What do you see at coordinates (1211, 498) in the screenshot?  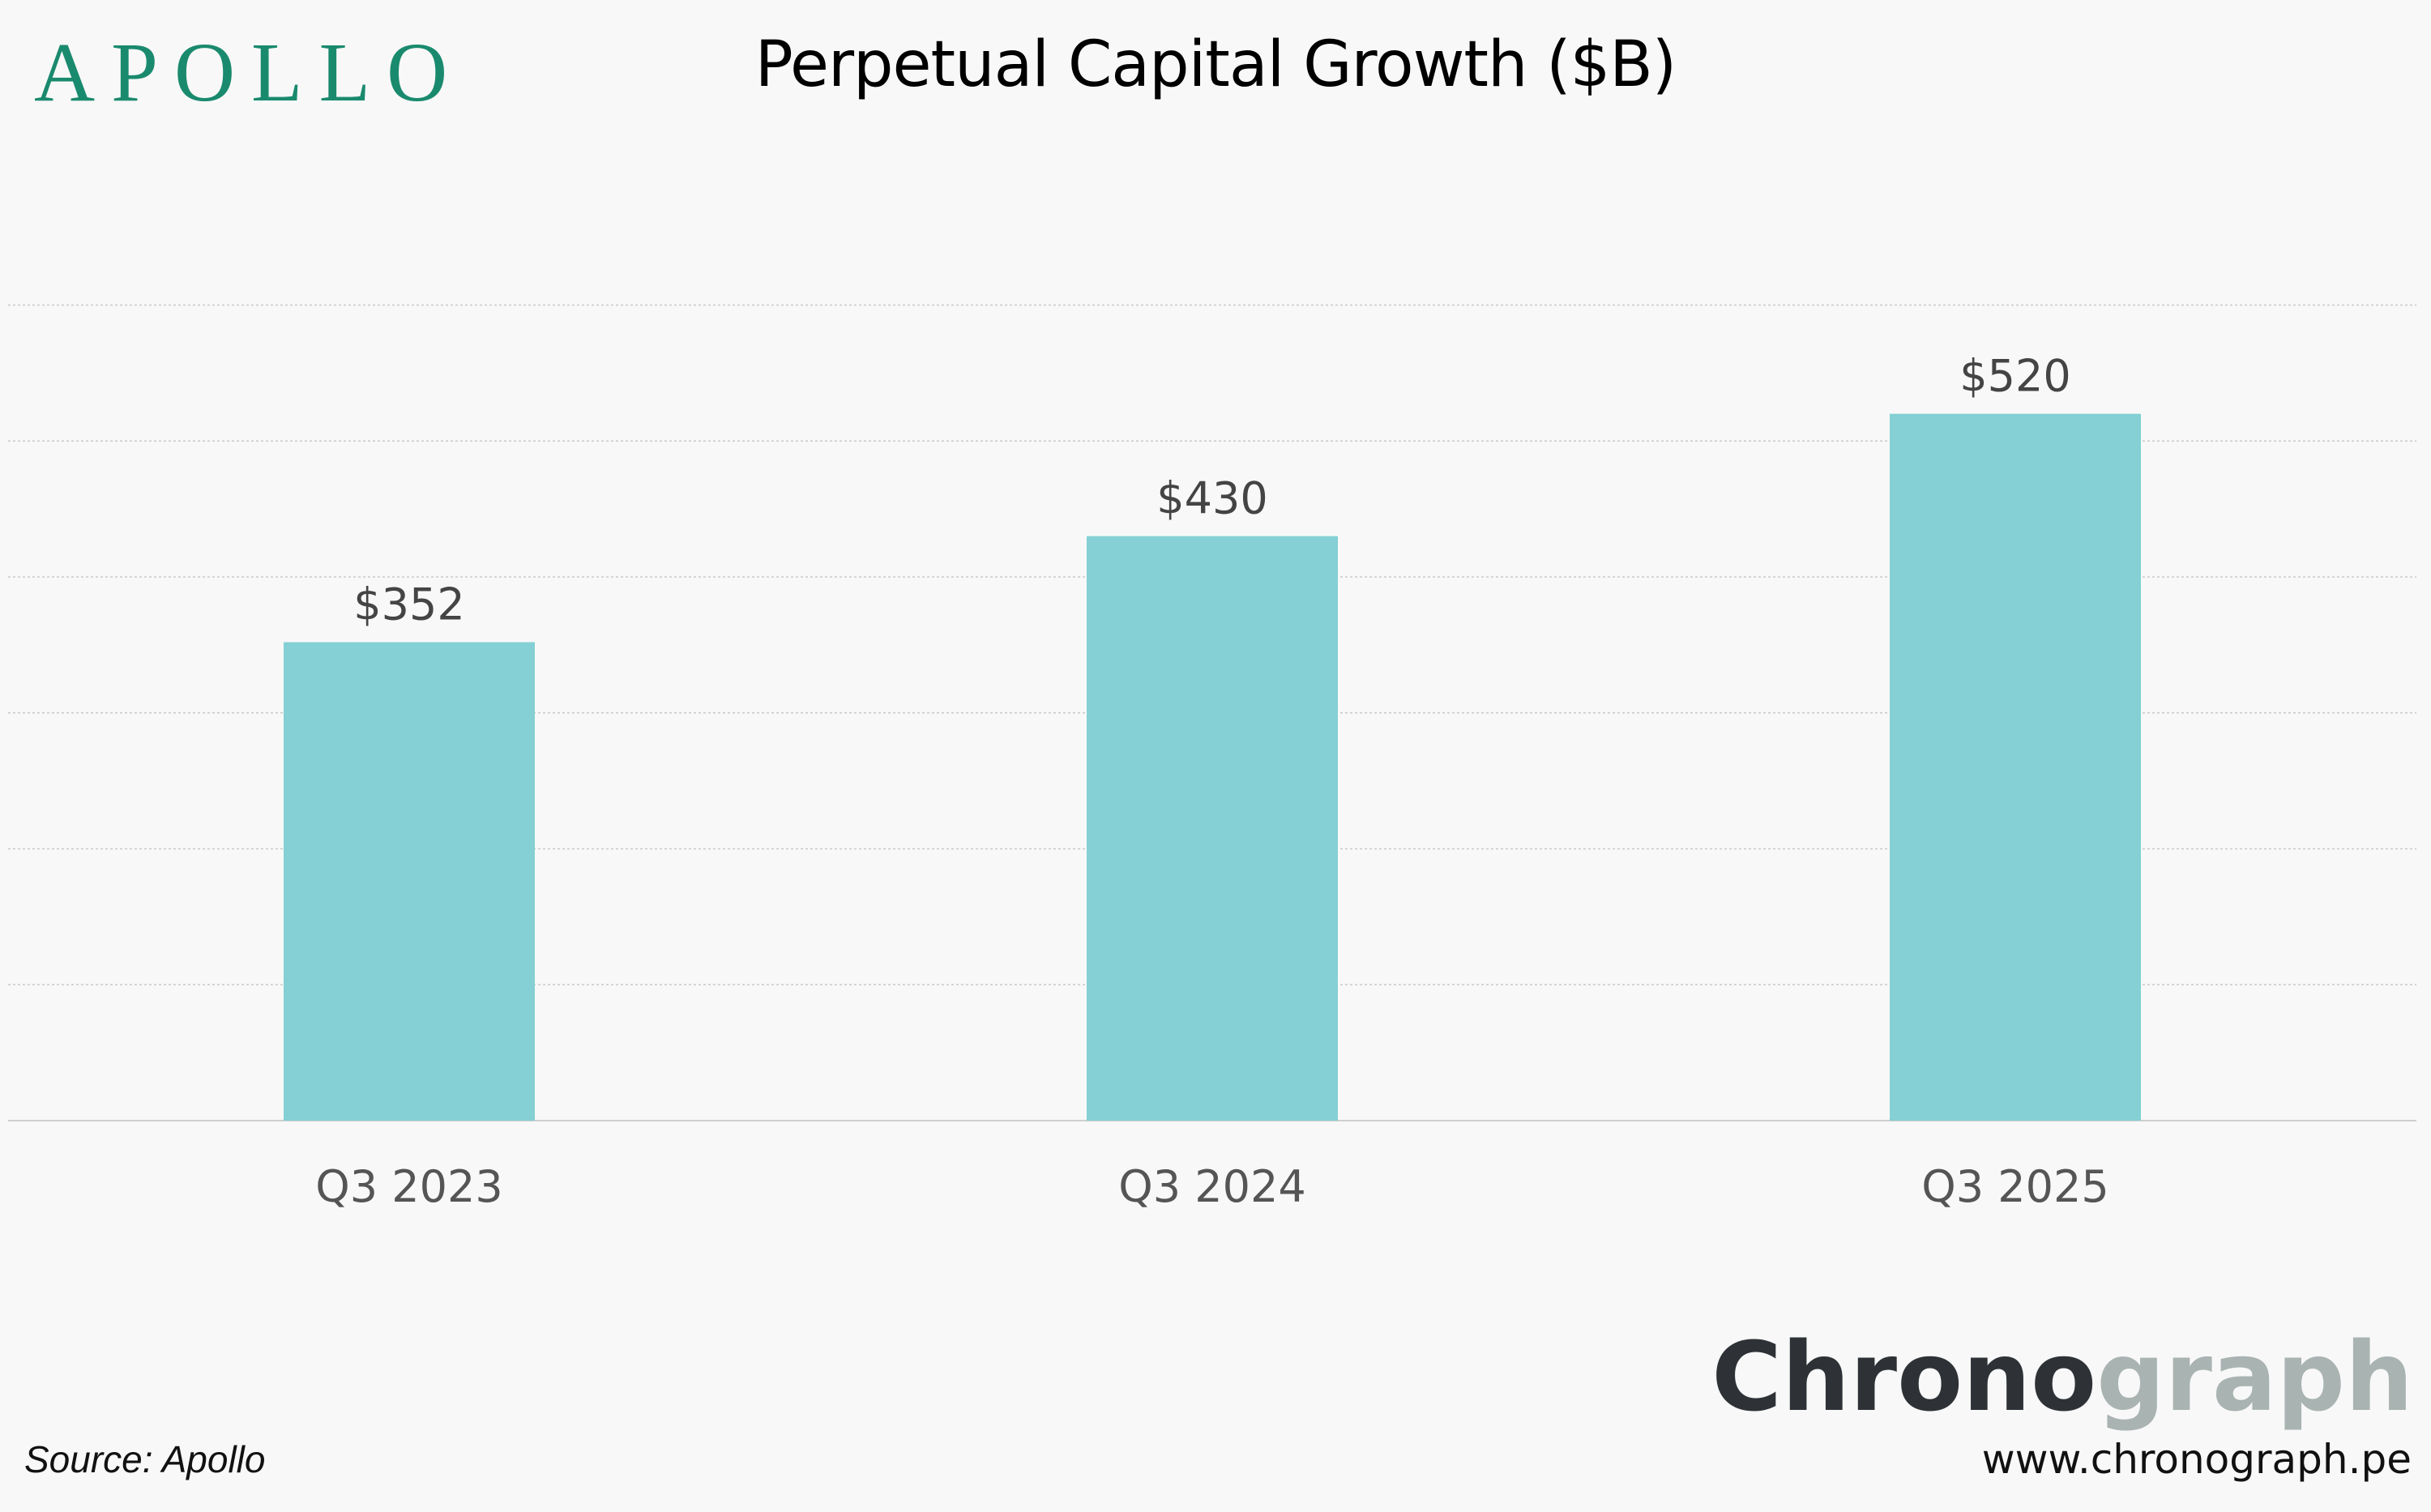 I see `bar-value-label: $430` at bounding box center [1211, 498].